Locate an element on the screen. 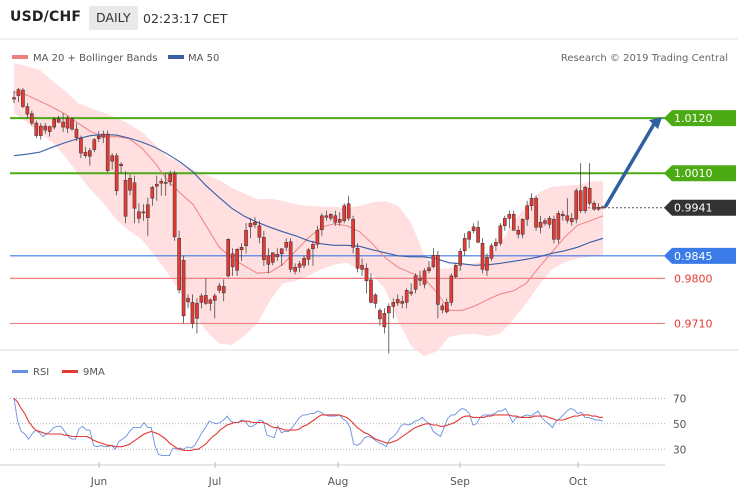  level-label-support: 0.9800 is located at coordinates (693, 278).